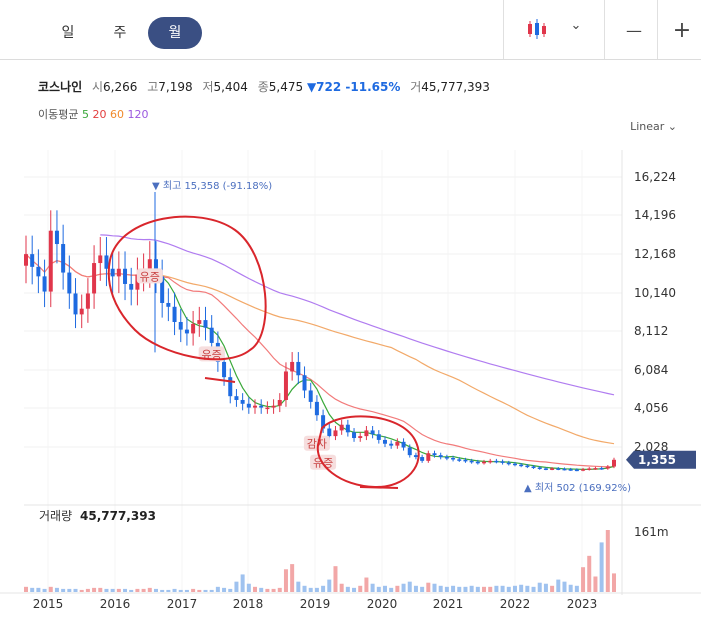 This screenshot has width=701, height=638. I want to click on period-toolbar: 일 주 월 ⌄ — +, so click(350, 30).